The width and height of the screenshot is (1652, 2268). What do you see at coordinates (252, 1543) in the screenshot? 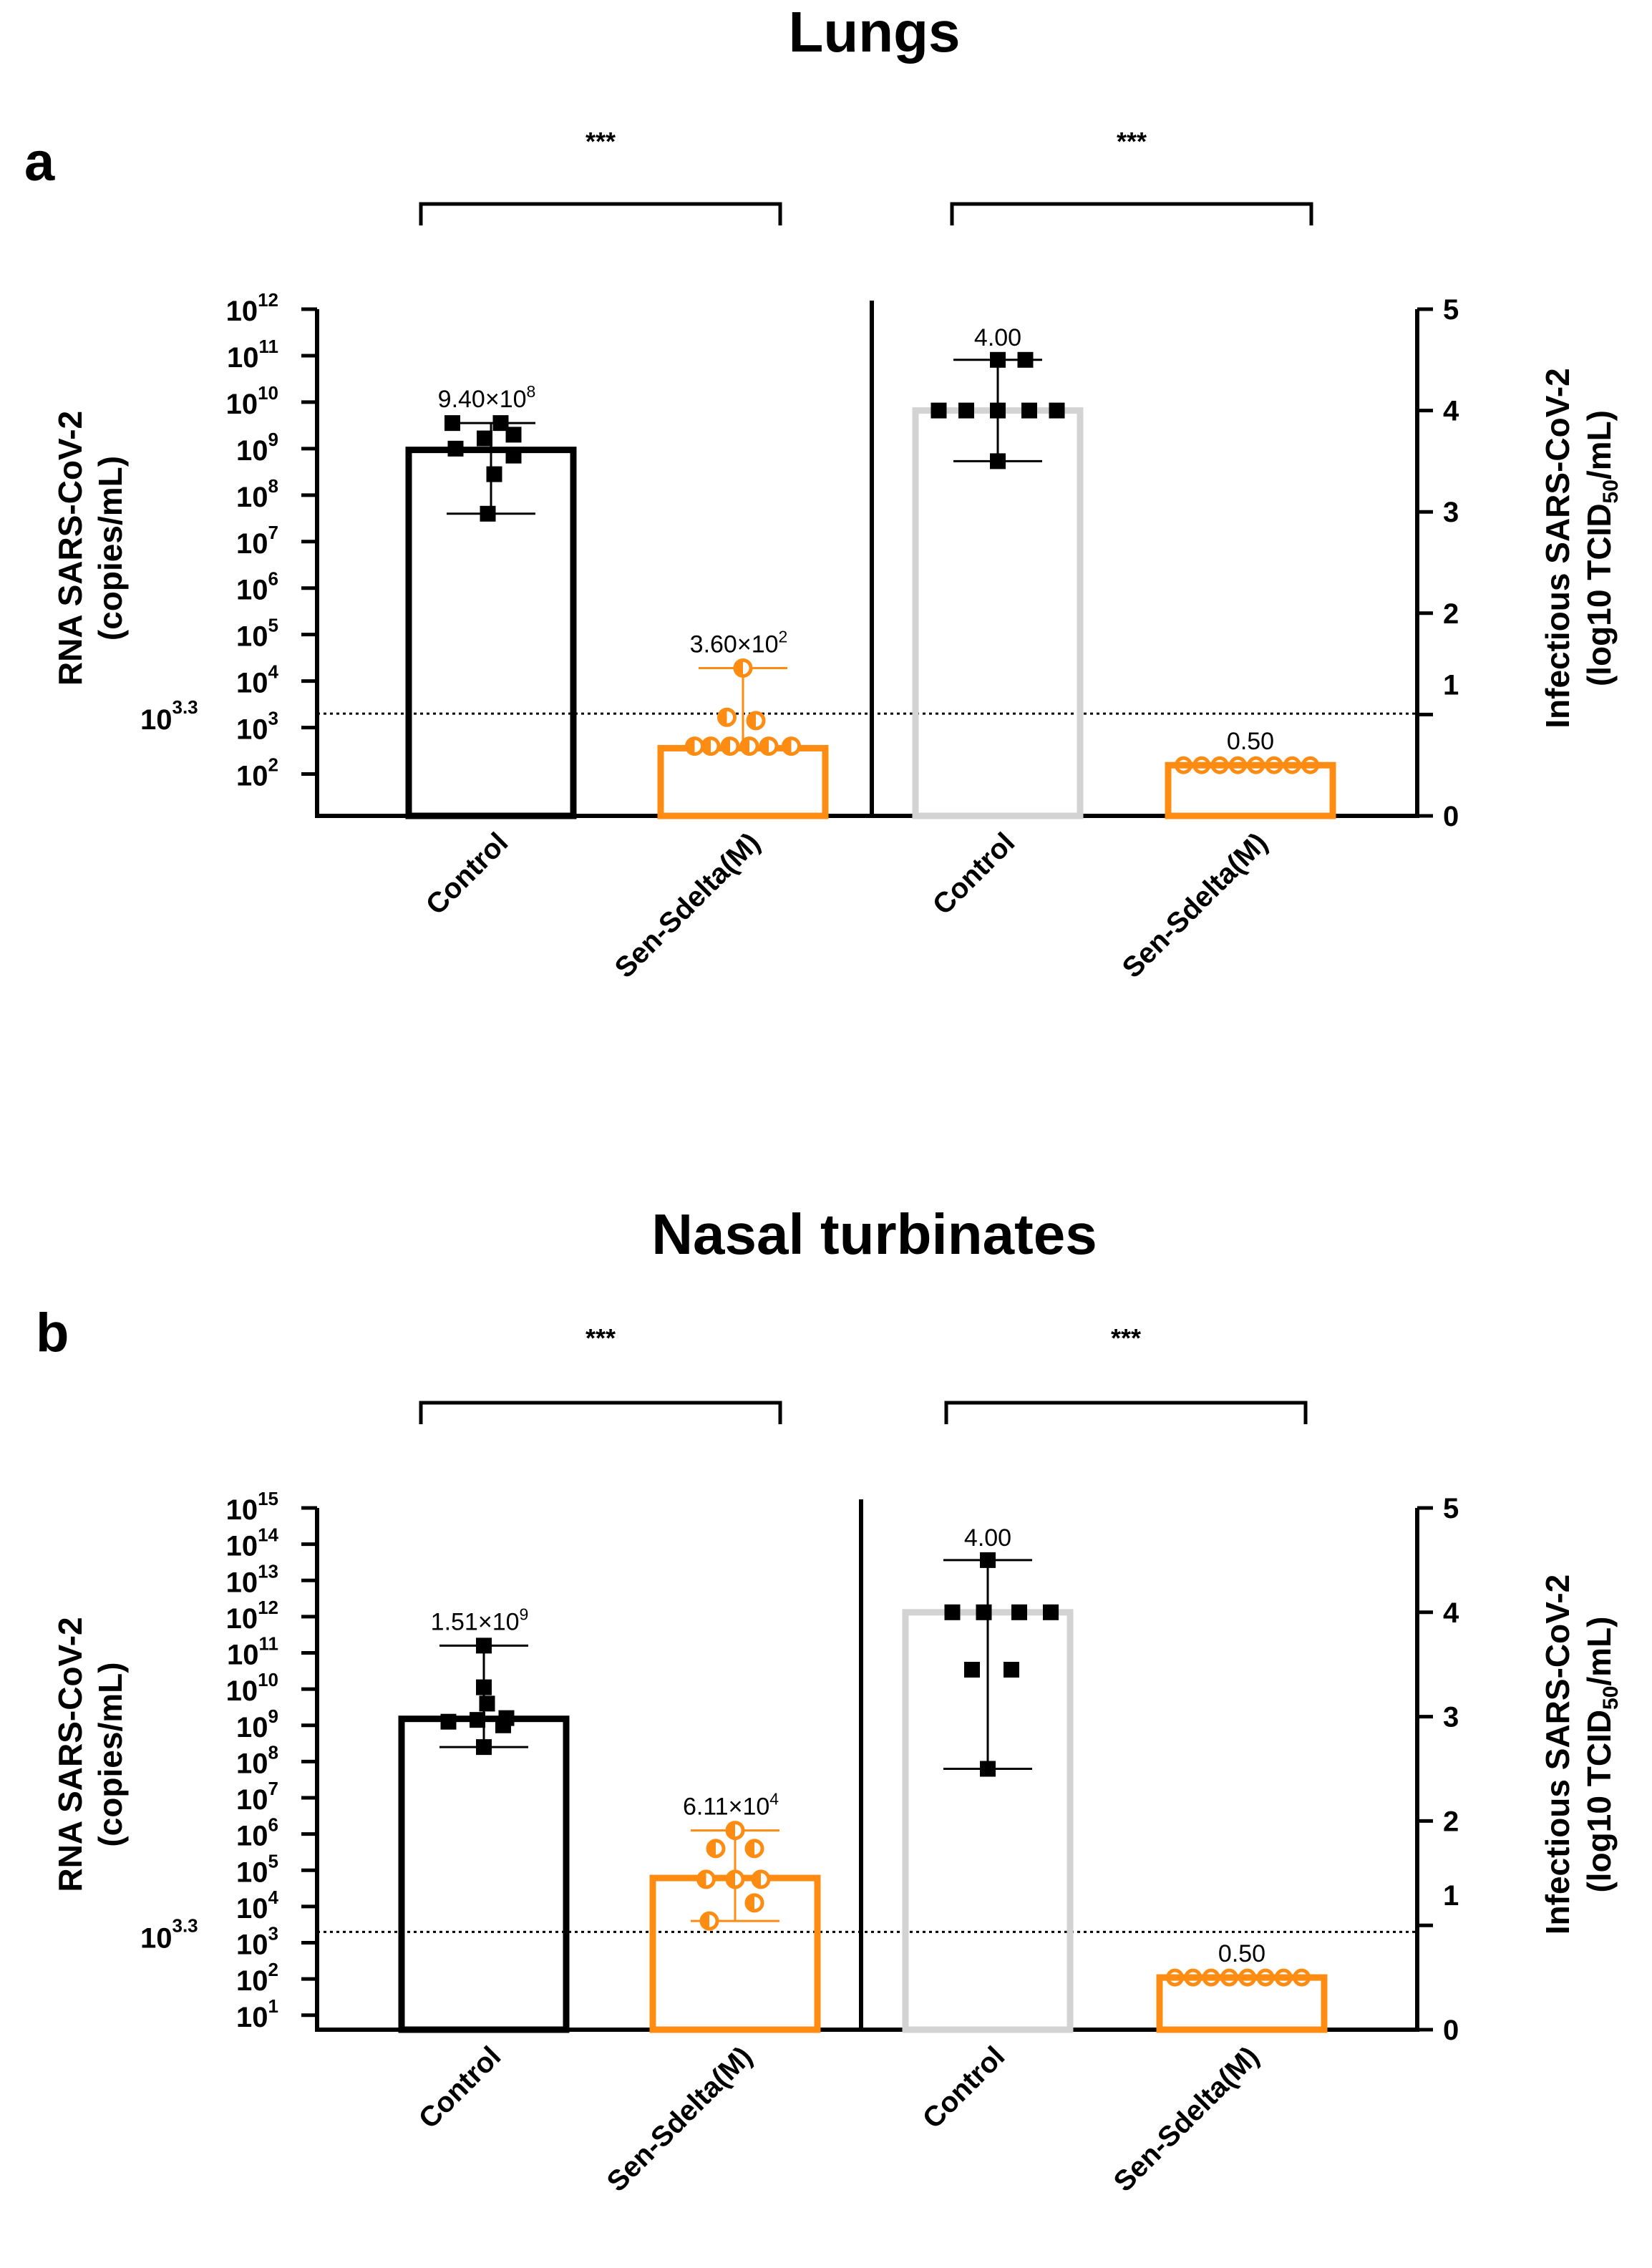
I see `left-tick-label: 10¹⁴` at bounding box center [252, 1543].